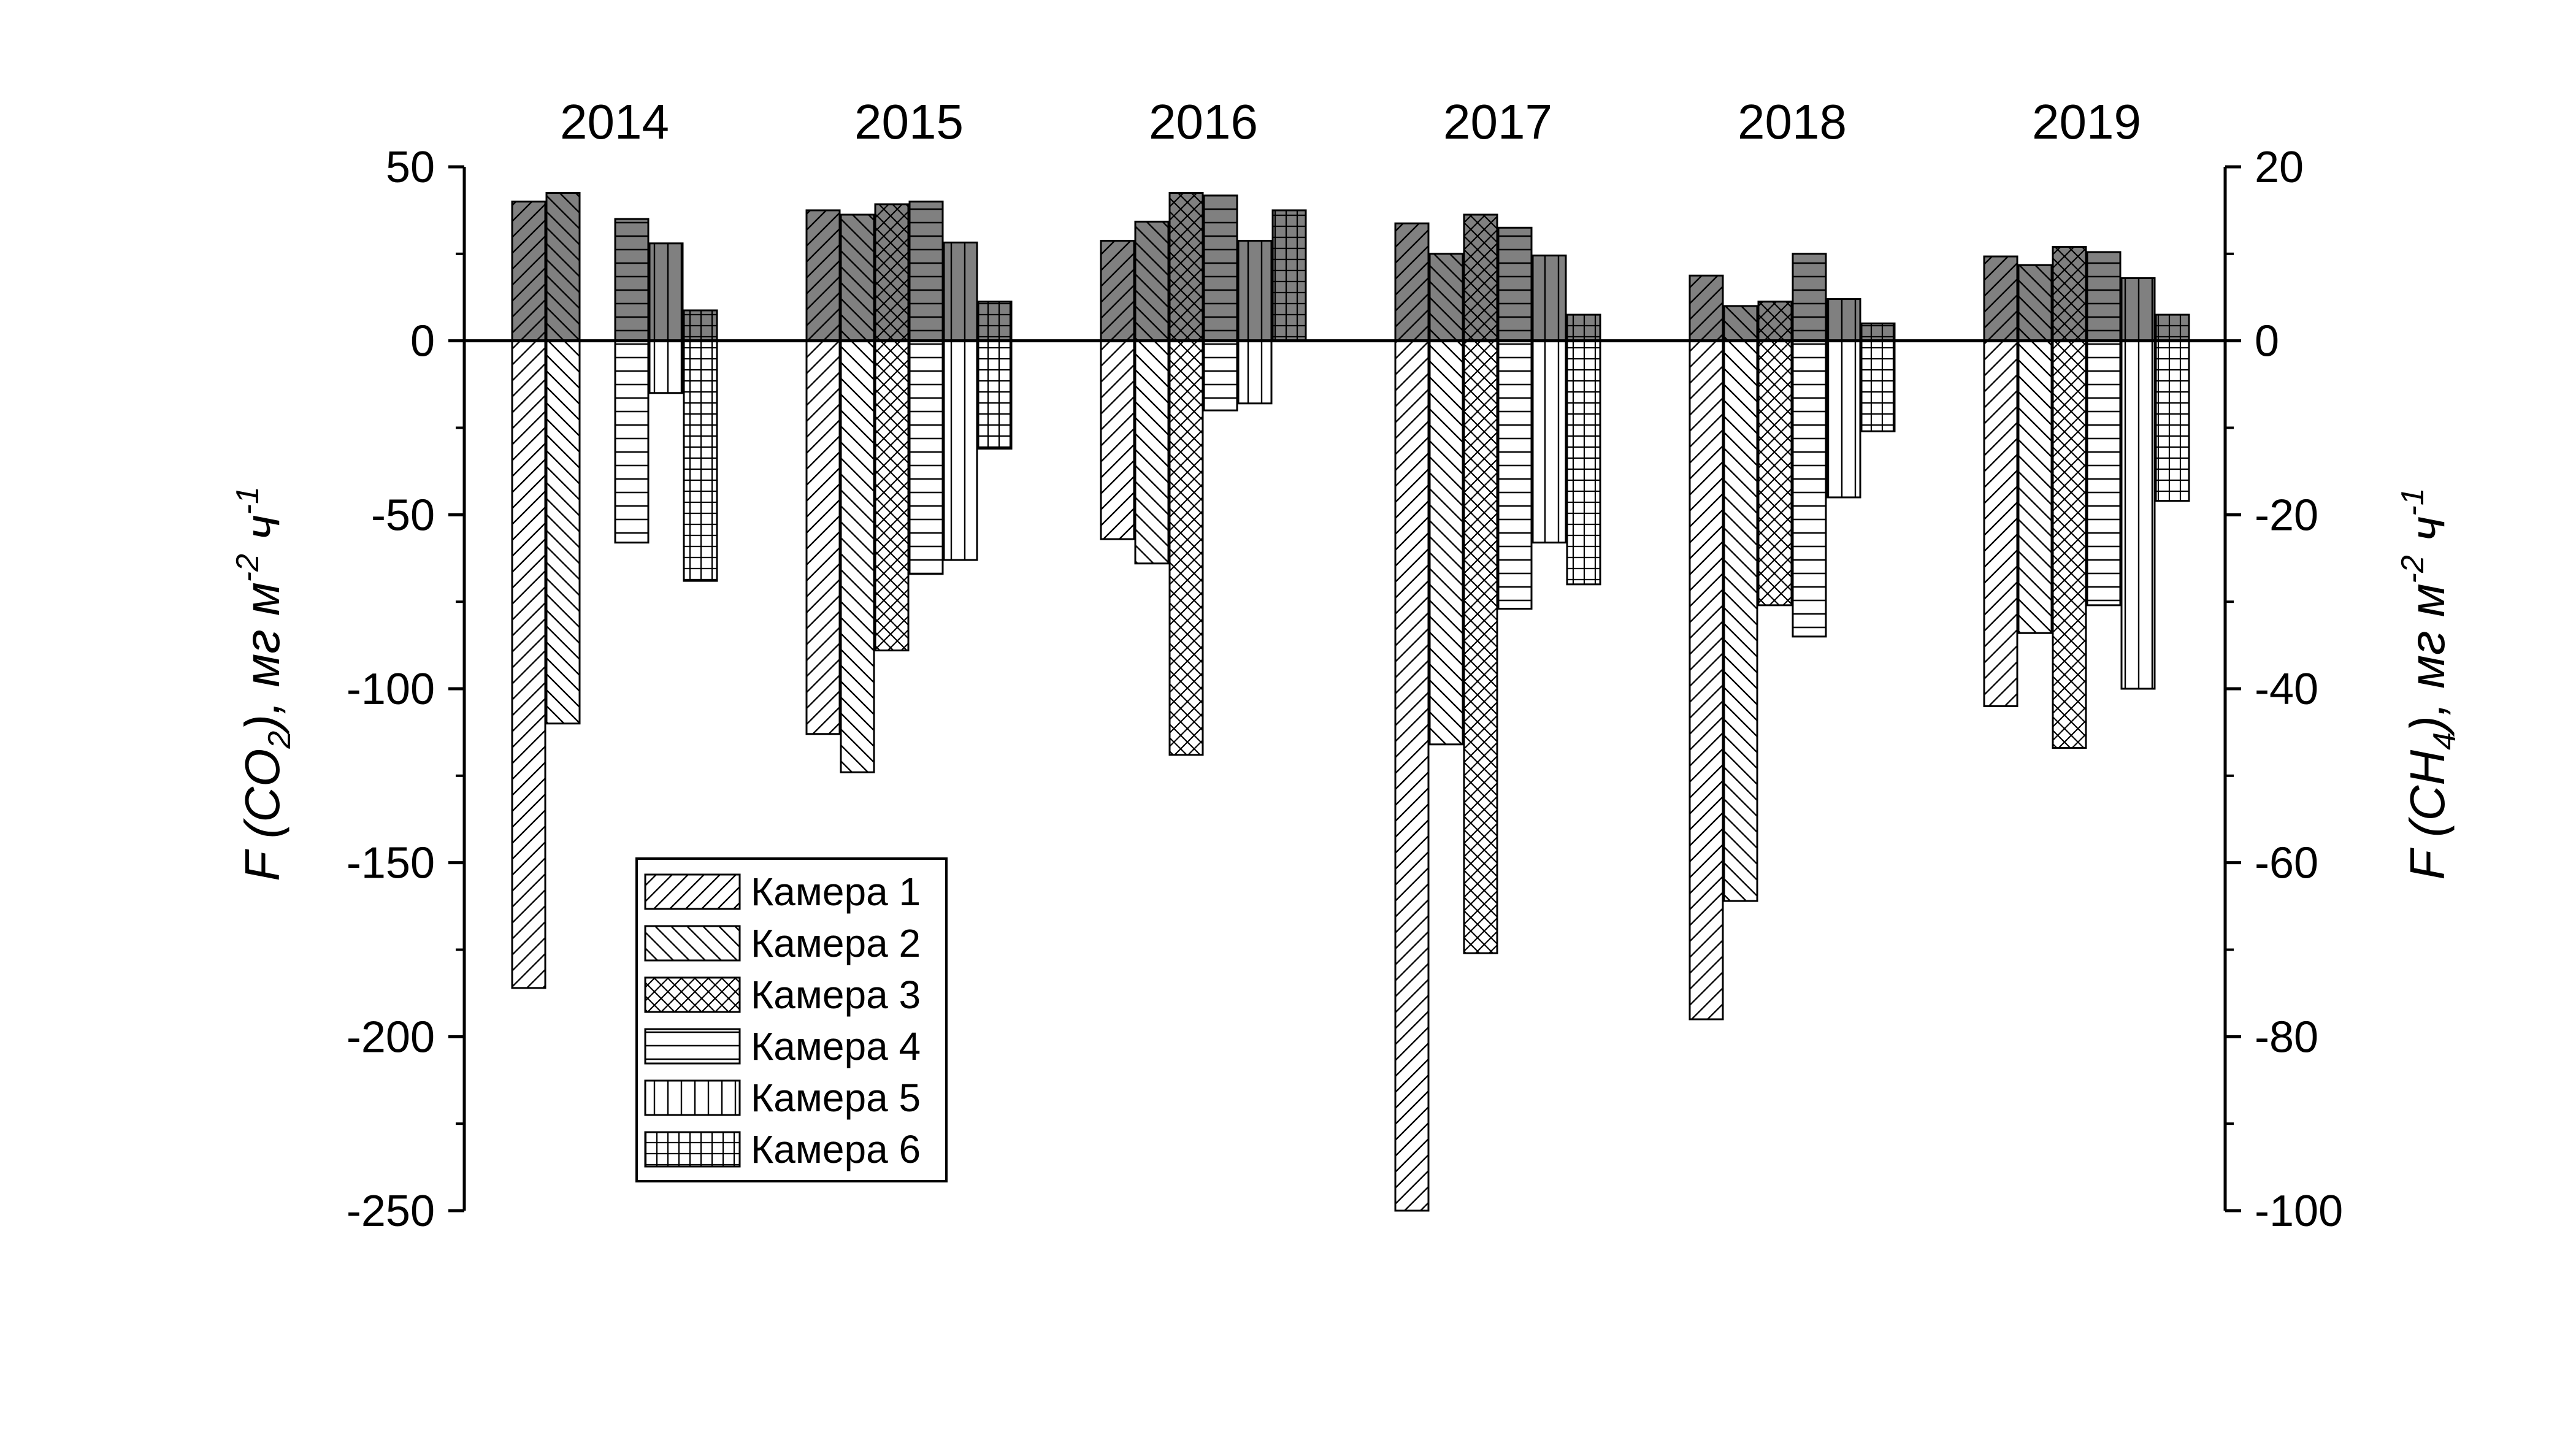  I want to click on left-axis-title: F (CO2), мг м-2 ч-1, so click(263, 683).